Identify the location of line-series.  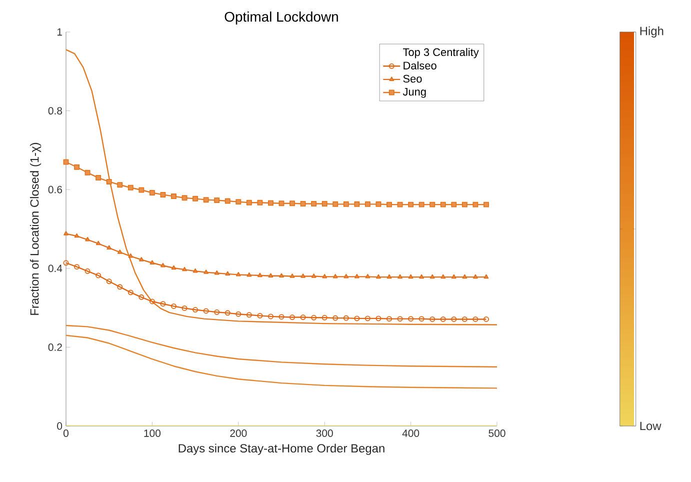
(281, 346).